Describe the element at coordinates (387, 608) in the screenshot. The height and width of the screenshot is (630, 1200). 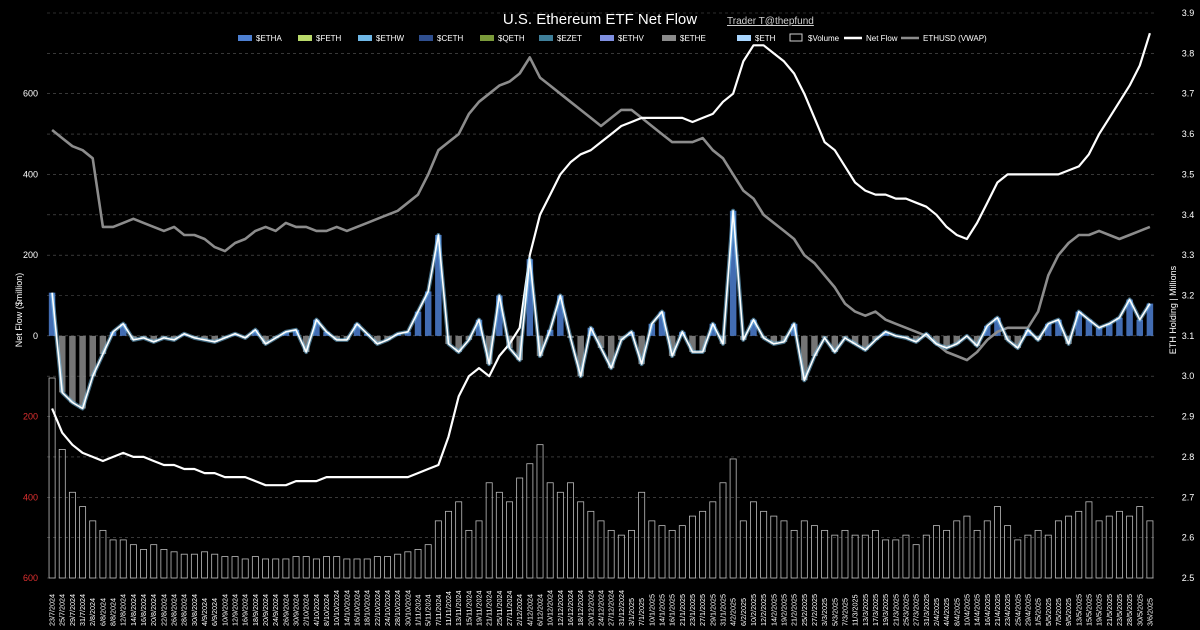
I see `x-tick-label: 24/10/2024` at that location.